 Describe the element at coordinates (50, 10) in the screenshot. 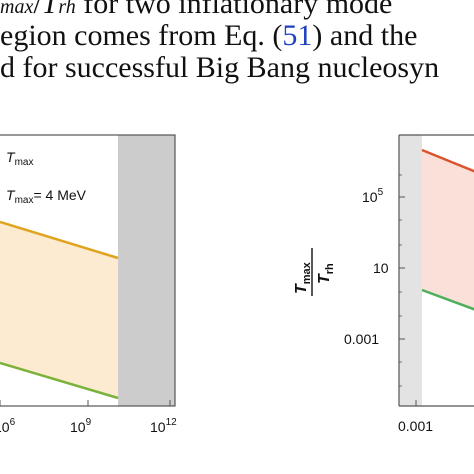

I see `caption-t: T` at that location.